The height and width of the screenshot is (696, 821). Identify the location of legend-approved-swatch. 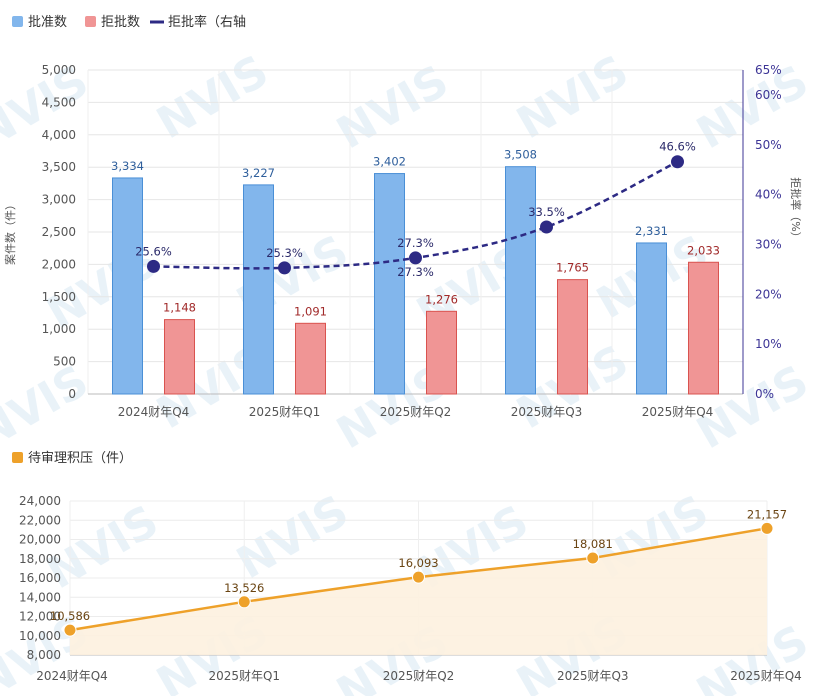
(17, 21).